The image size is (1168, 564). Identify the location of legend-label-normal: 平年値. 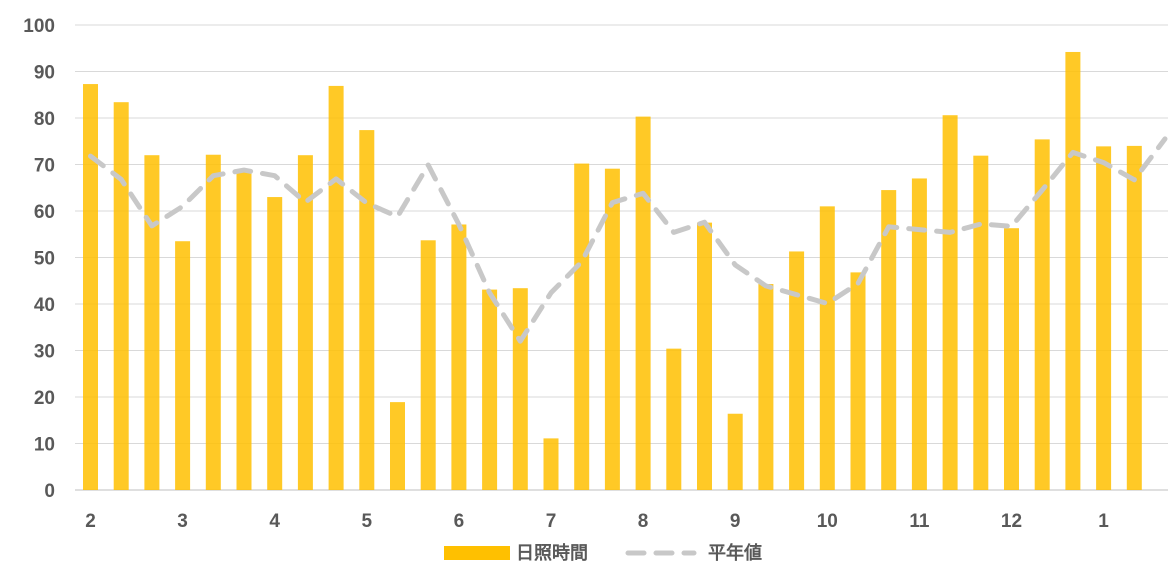
(735, 552).